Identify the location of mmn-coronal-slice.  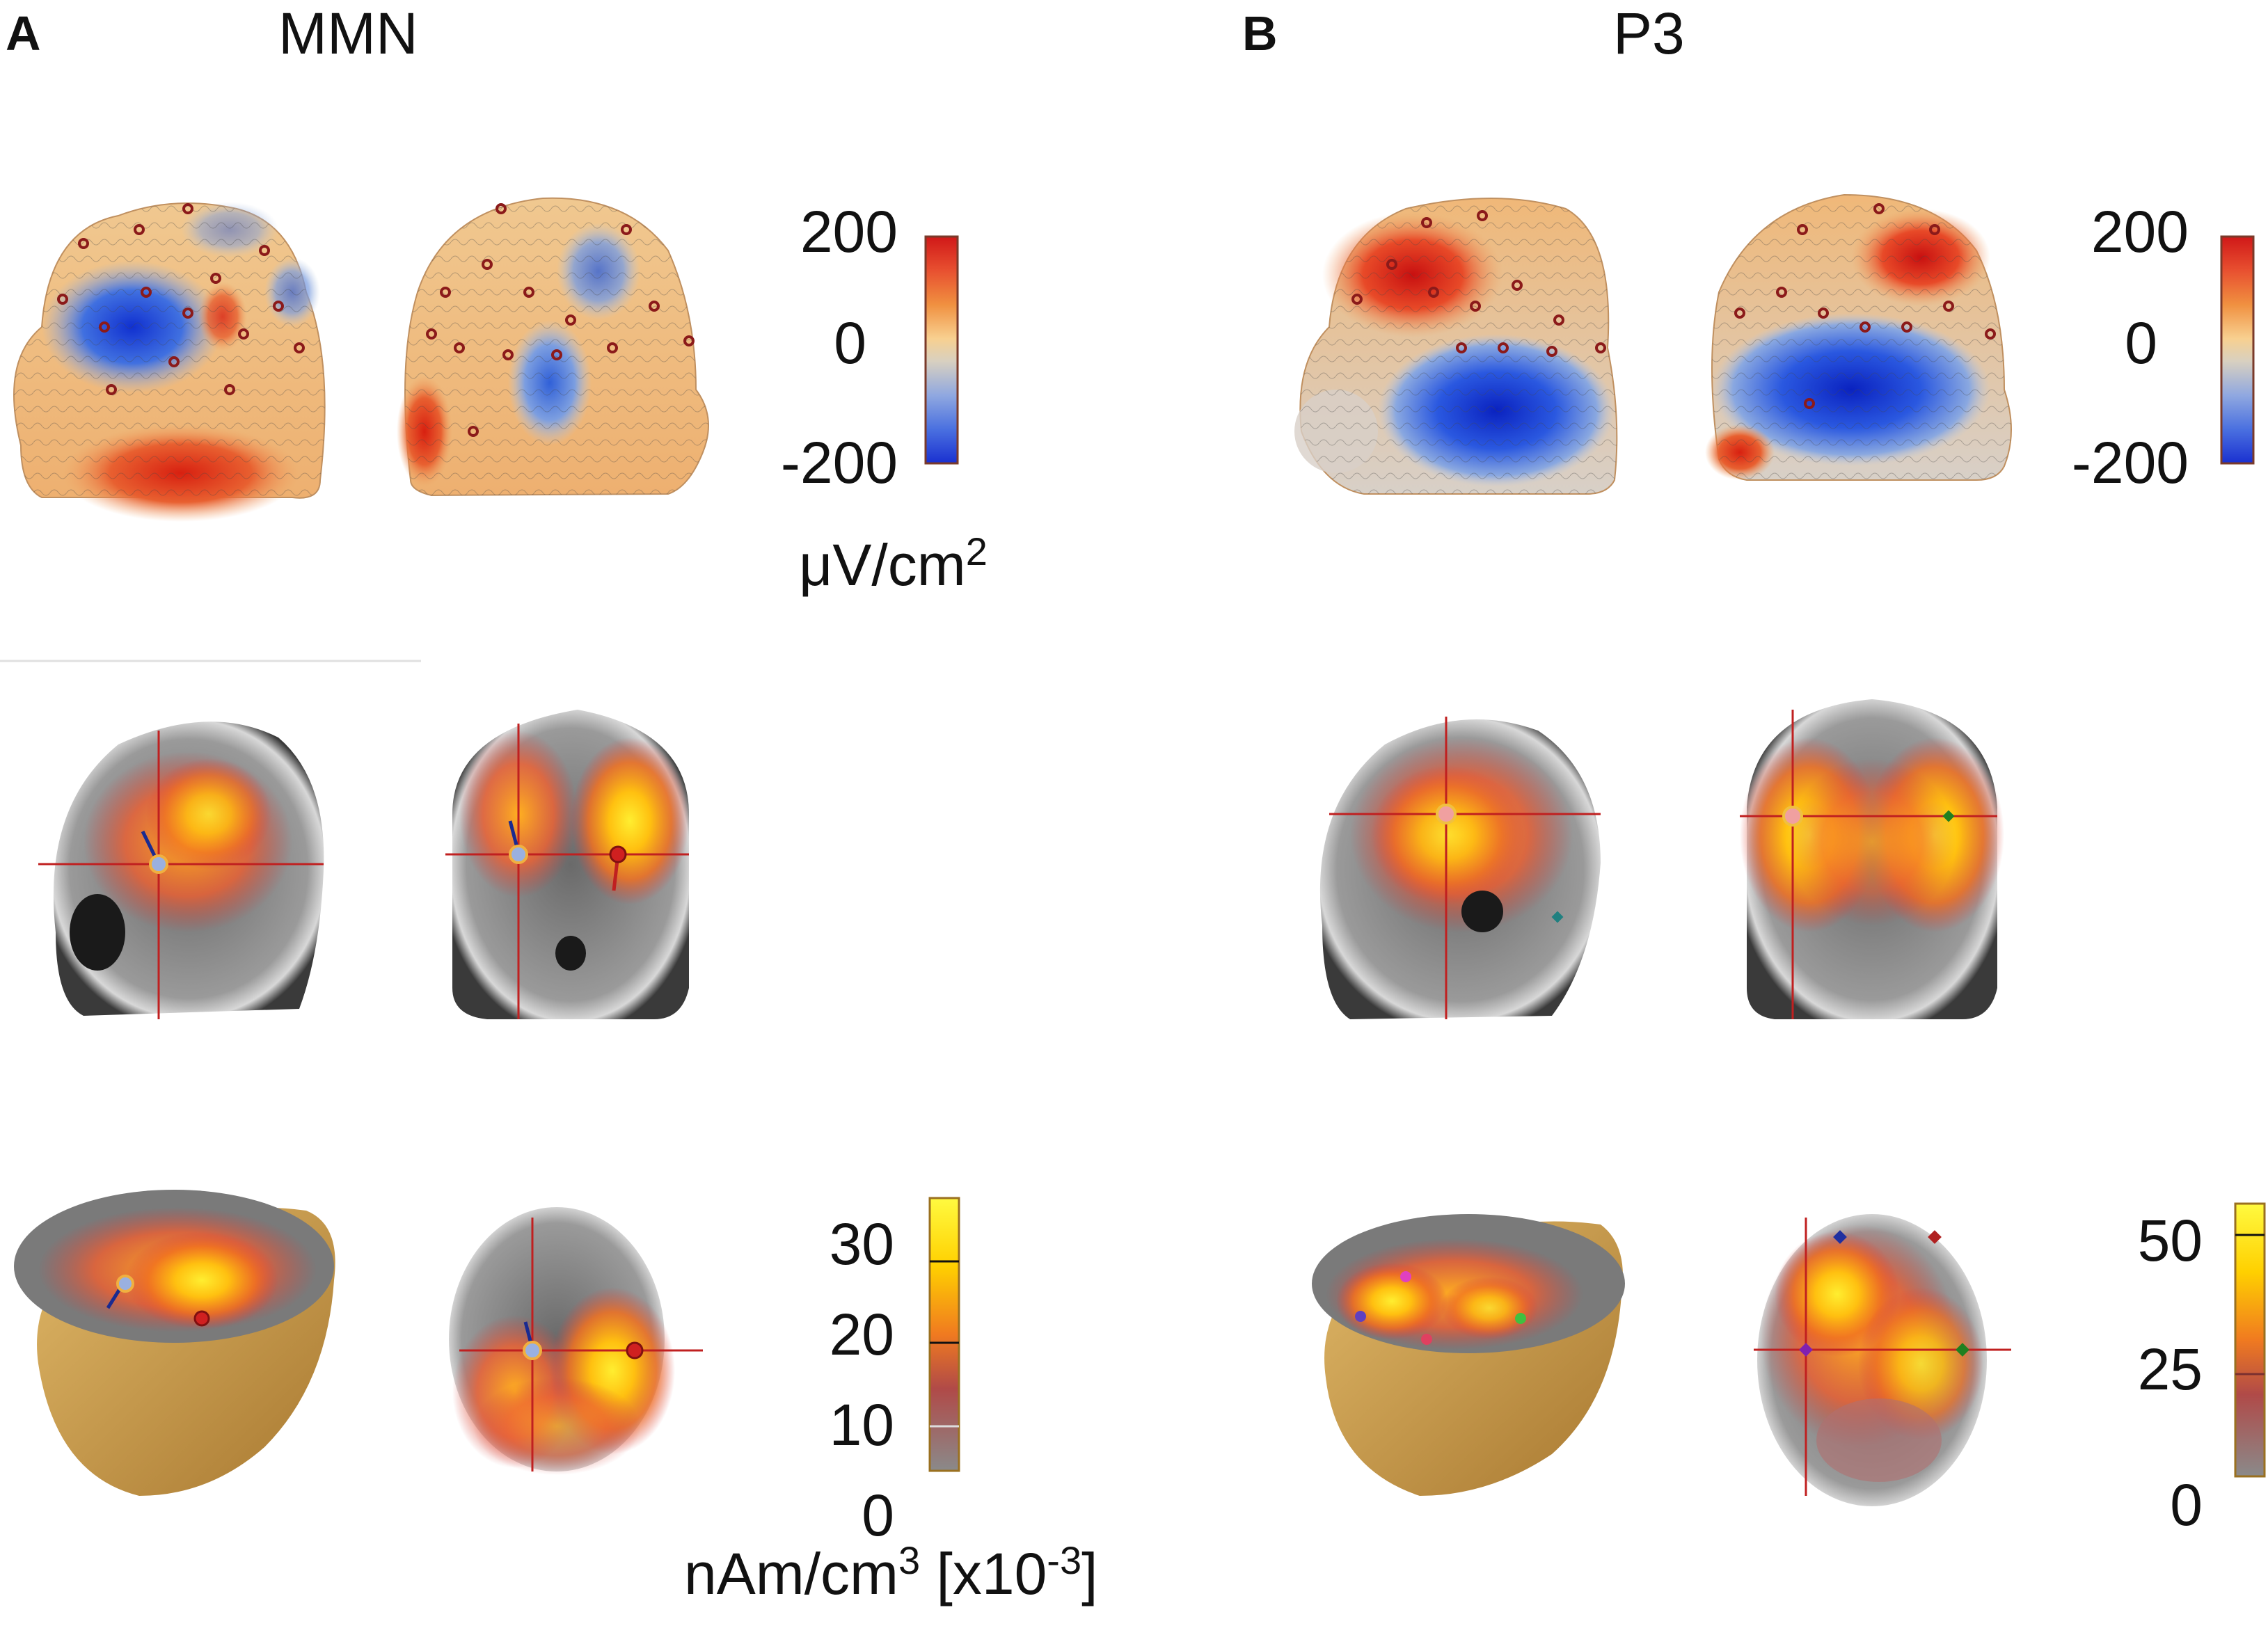
(567, 864).